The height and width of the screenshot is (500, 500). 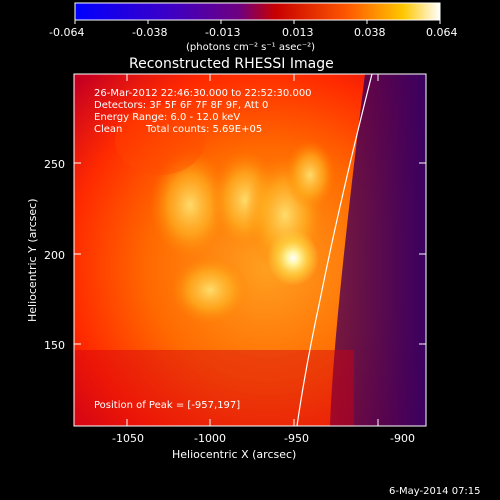 I want to click on y-tick-label: 250, so click(x=54, y=164).